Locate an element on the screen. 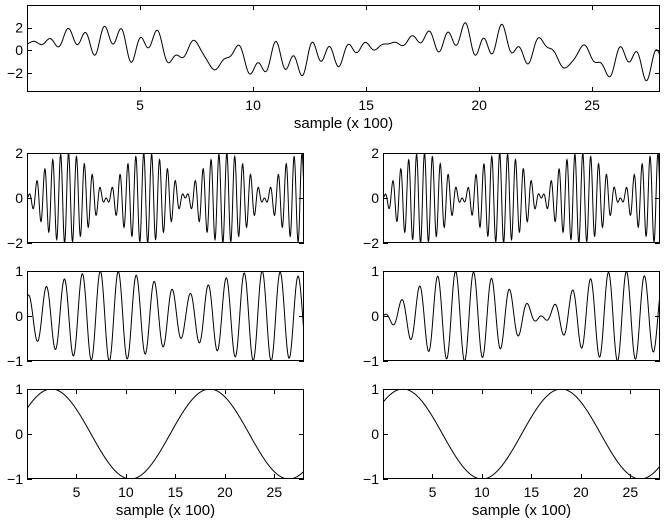  subplot-source-1-high: −2 0 2 is located at coordinates (155, 198).